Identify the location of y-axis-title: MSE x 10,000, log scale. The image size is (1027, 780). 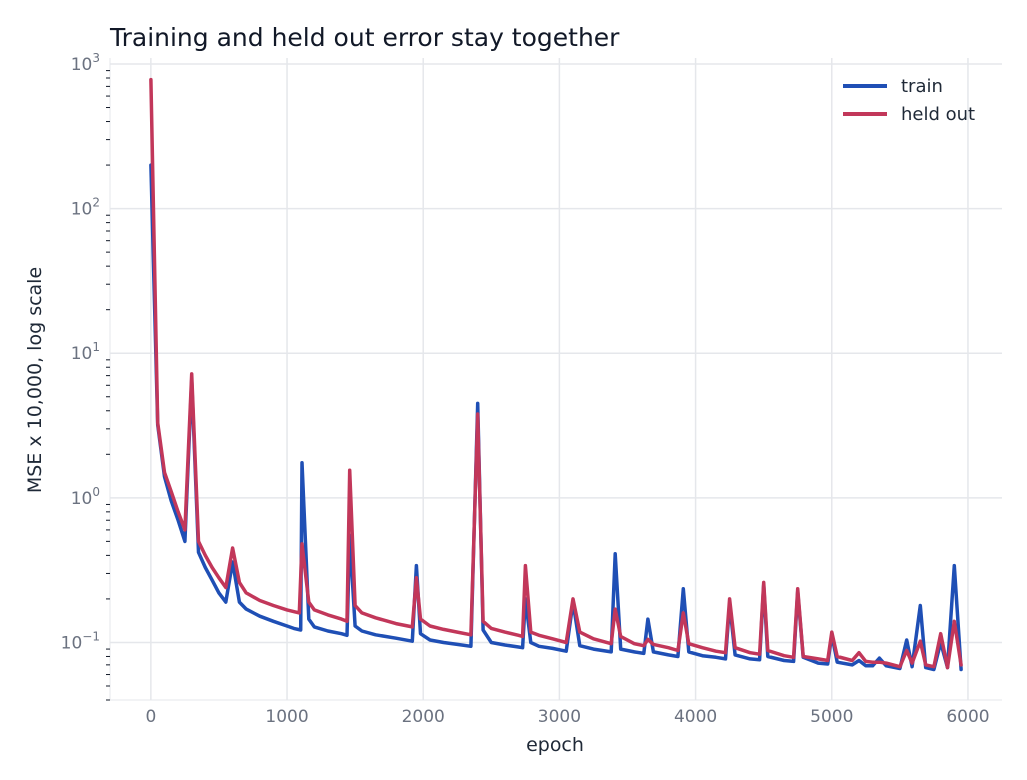
(35, 380).